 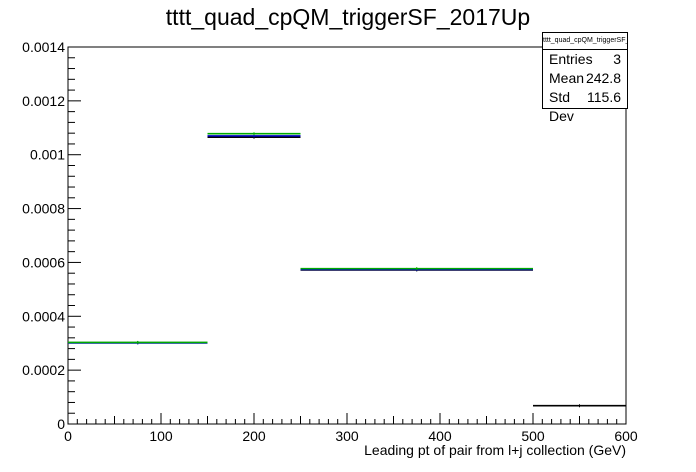 I want to click on x-axis: 0 100 200 300 400 500 600, so click(x=351, y=428).